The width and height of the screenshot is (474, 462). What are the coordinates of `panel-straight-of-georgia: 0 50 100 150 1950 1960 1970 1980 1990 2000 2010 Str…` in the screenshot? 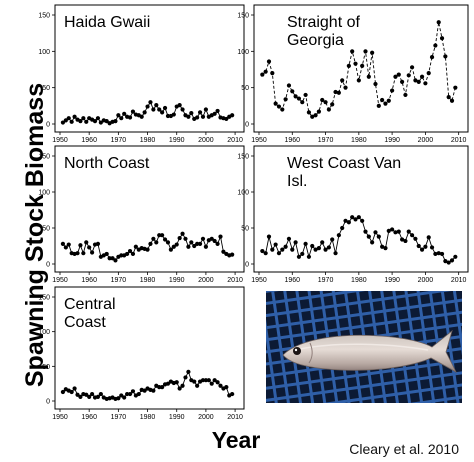 It's located at (353, 74).